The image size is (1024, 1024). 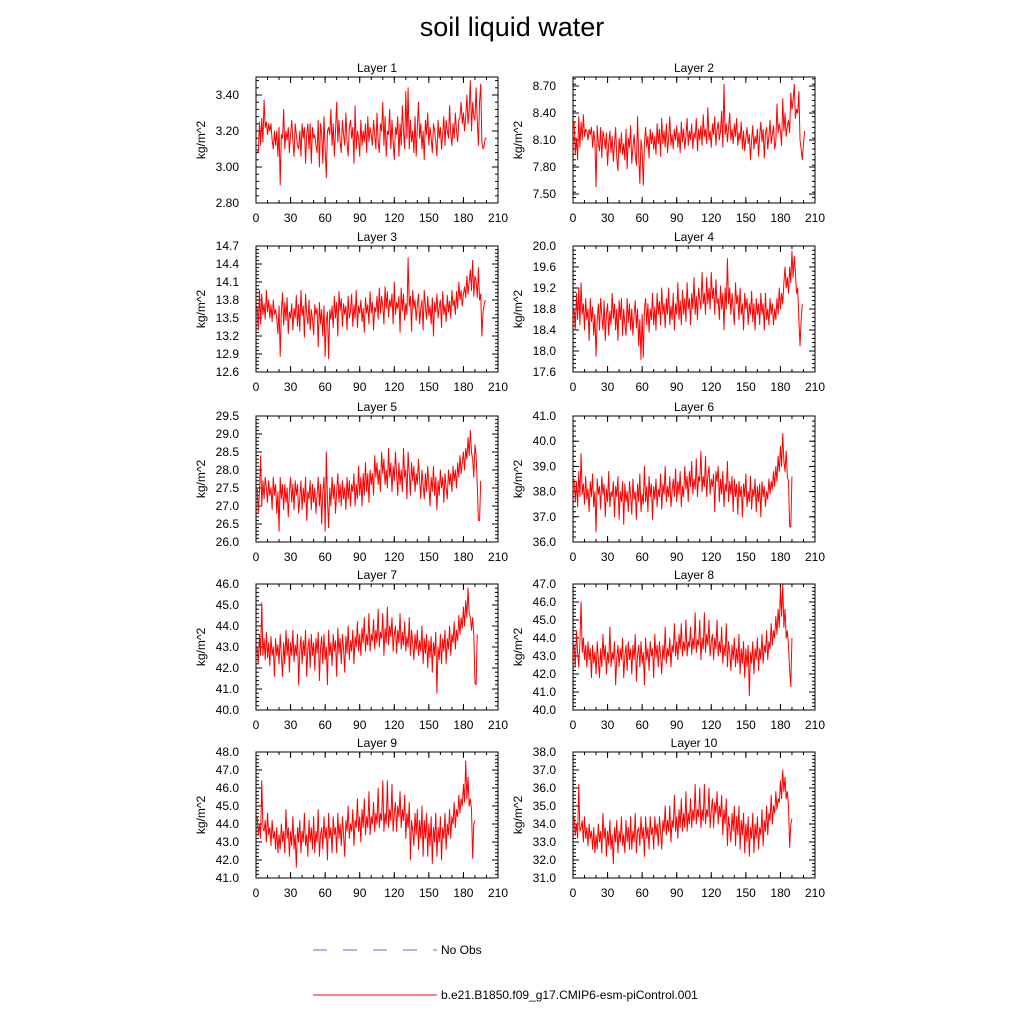 What do you see at coordinates (694, 575) in the screenshot?
I see `panel-title-layer-8: Layer 8` at bounding box center [694, 575].